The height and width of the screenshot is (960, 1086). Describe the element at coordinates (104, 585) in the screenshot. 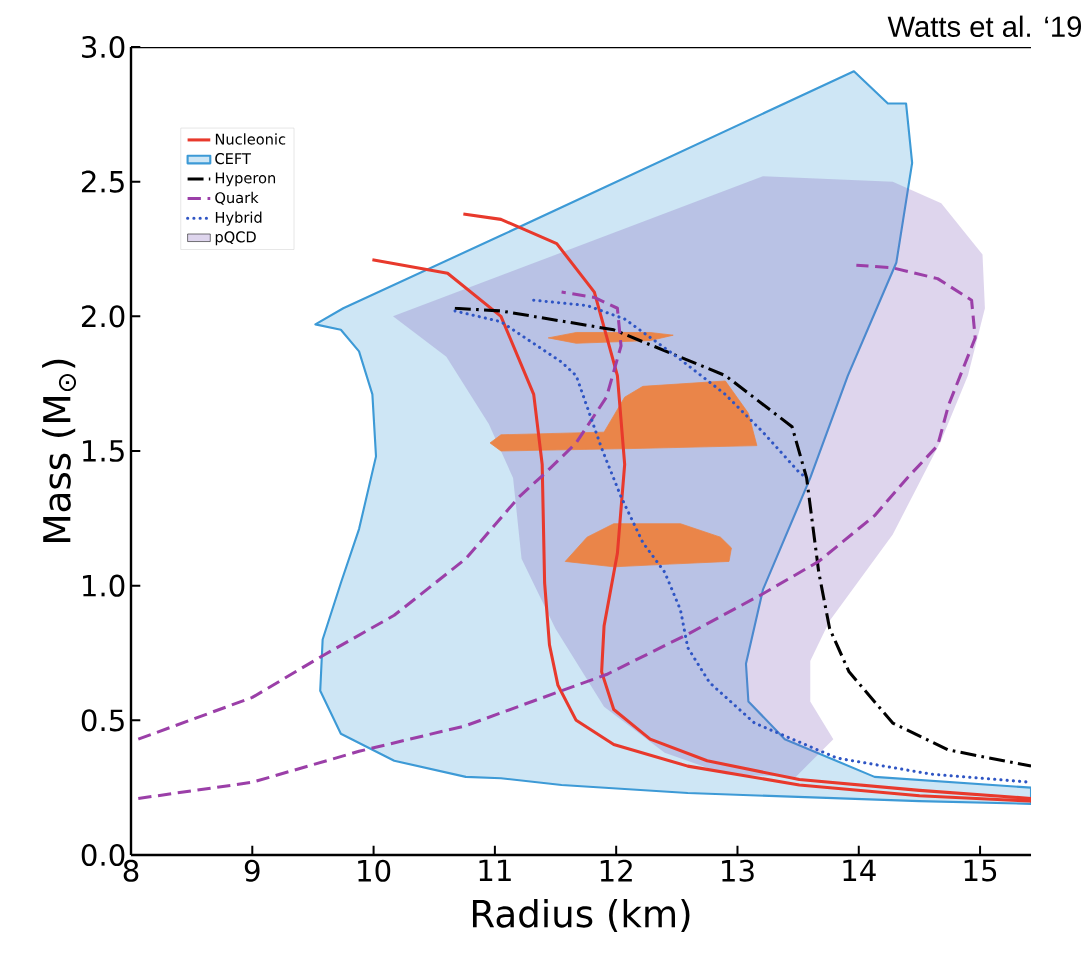

I see `y-tick-label: 1.0` at that location.